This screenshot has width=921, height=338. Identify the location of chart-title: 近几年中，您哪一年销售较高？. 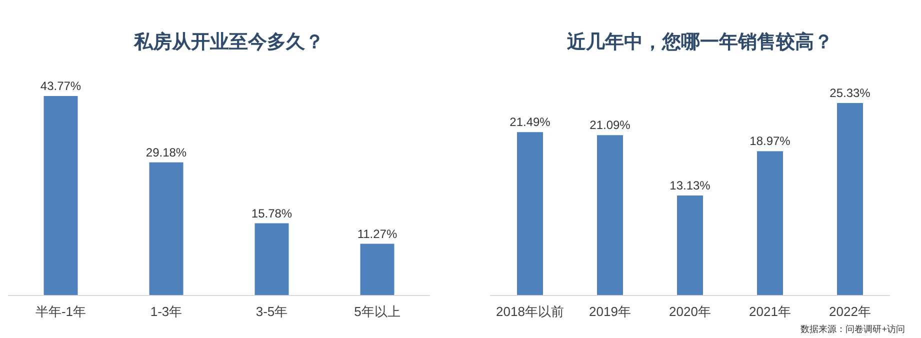
(699, 42).